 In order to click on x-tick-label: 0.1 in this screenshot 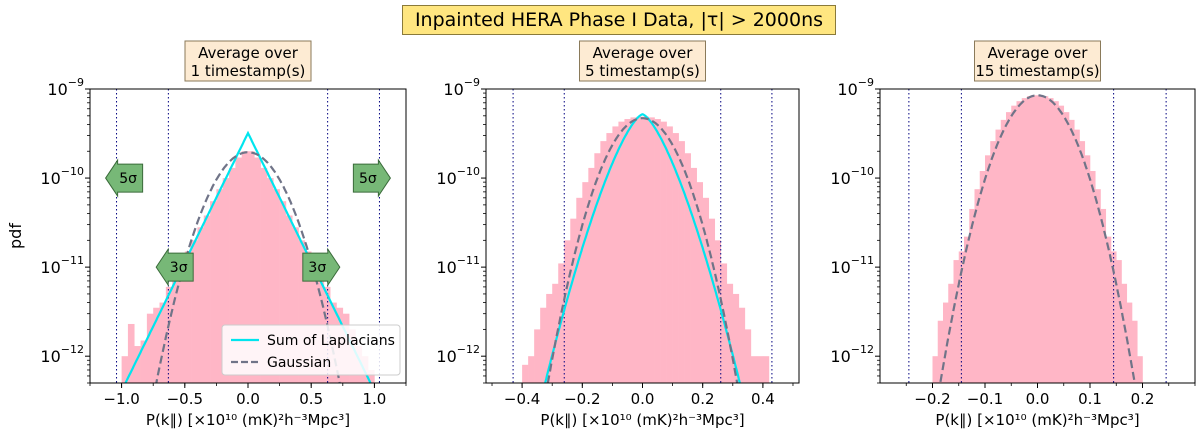, I will do `click(1090, 399)`.